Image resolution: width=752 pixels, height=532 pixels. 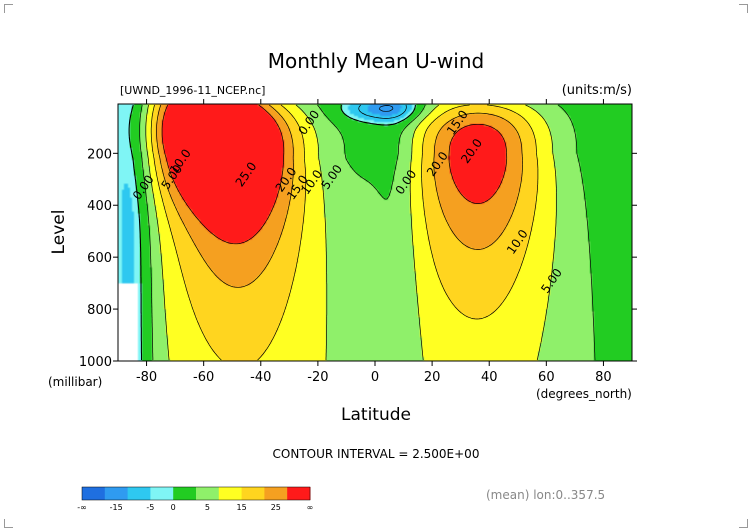 What do you see at coordinates (116, 507) in the screenshot?
I see `colorbar-label: -15` at bounding box center [116, 507].